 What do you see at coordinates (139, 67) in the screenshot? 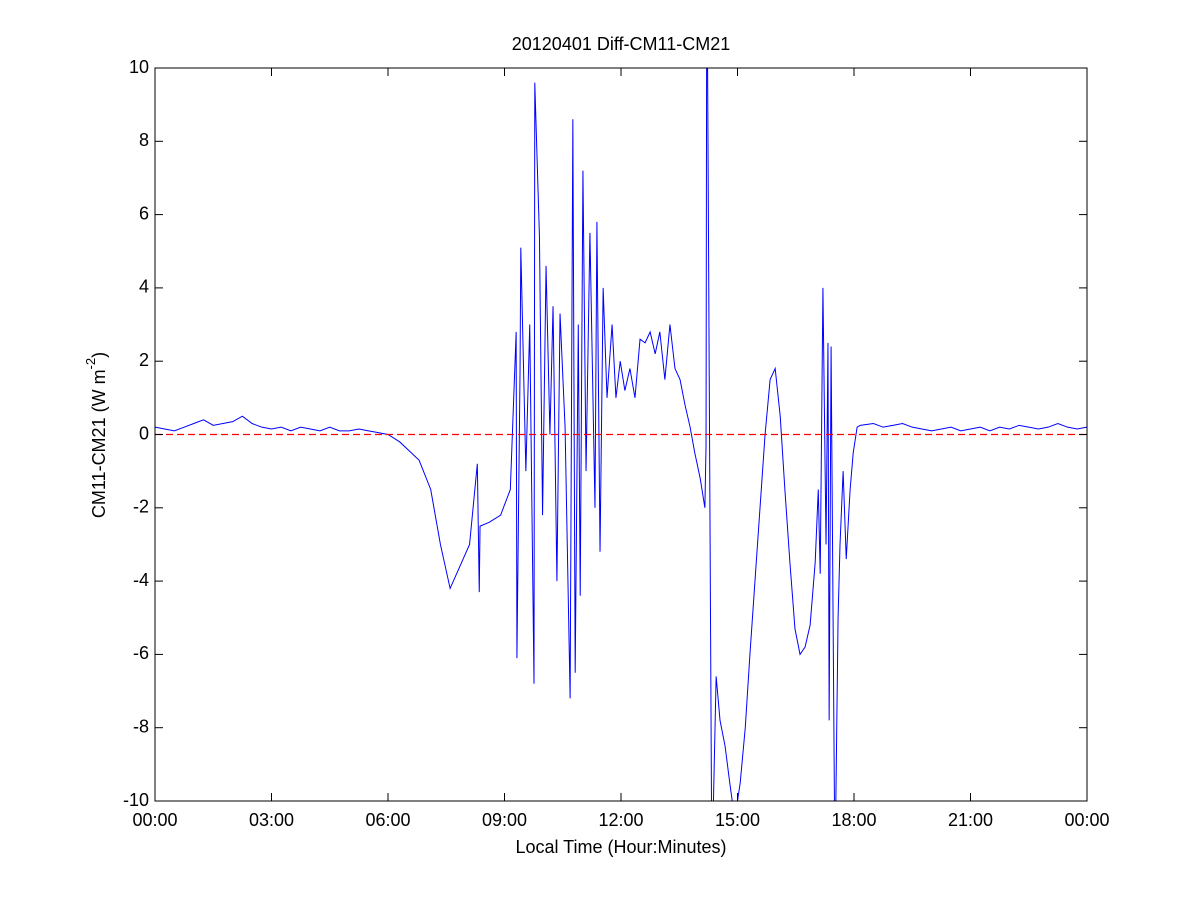
I see `y-tick-label: 10` at bounding box center [139, 67].